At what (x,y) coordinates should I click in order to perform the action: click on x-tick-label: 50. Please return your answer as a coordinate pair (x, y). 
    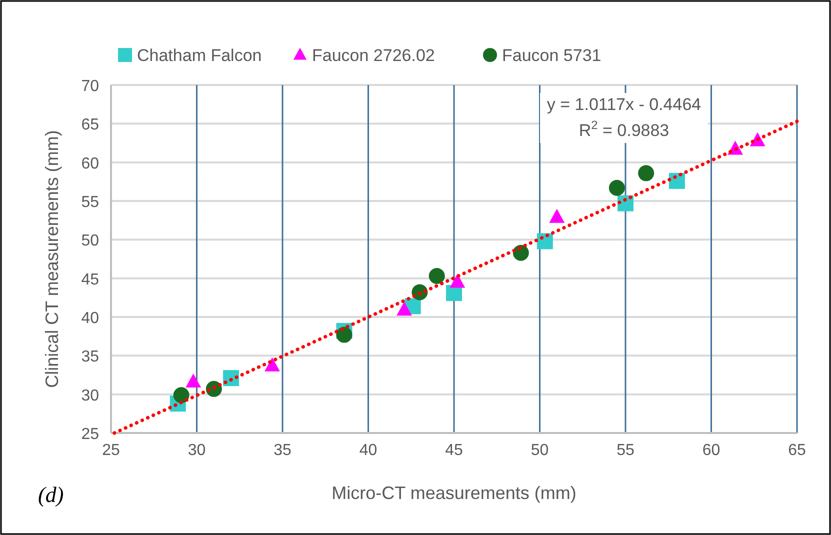
    Looking at the image, I should click on (539, 450).